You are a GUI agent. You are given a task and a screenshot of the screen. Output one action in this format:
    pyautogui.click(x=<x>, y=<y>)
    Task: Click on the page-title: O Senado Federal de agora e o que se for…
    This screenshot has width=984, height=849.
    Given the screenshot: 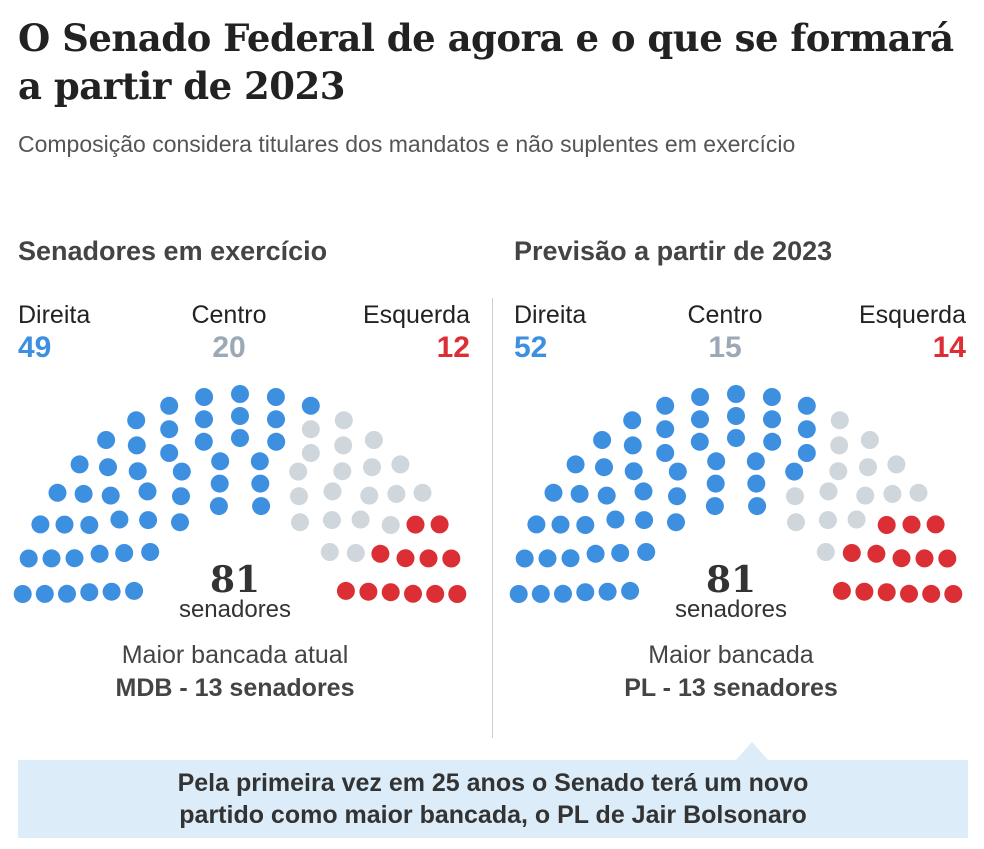 What is the action you would take?
    pyautogui.click(x=486, y=62)
    